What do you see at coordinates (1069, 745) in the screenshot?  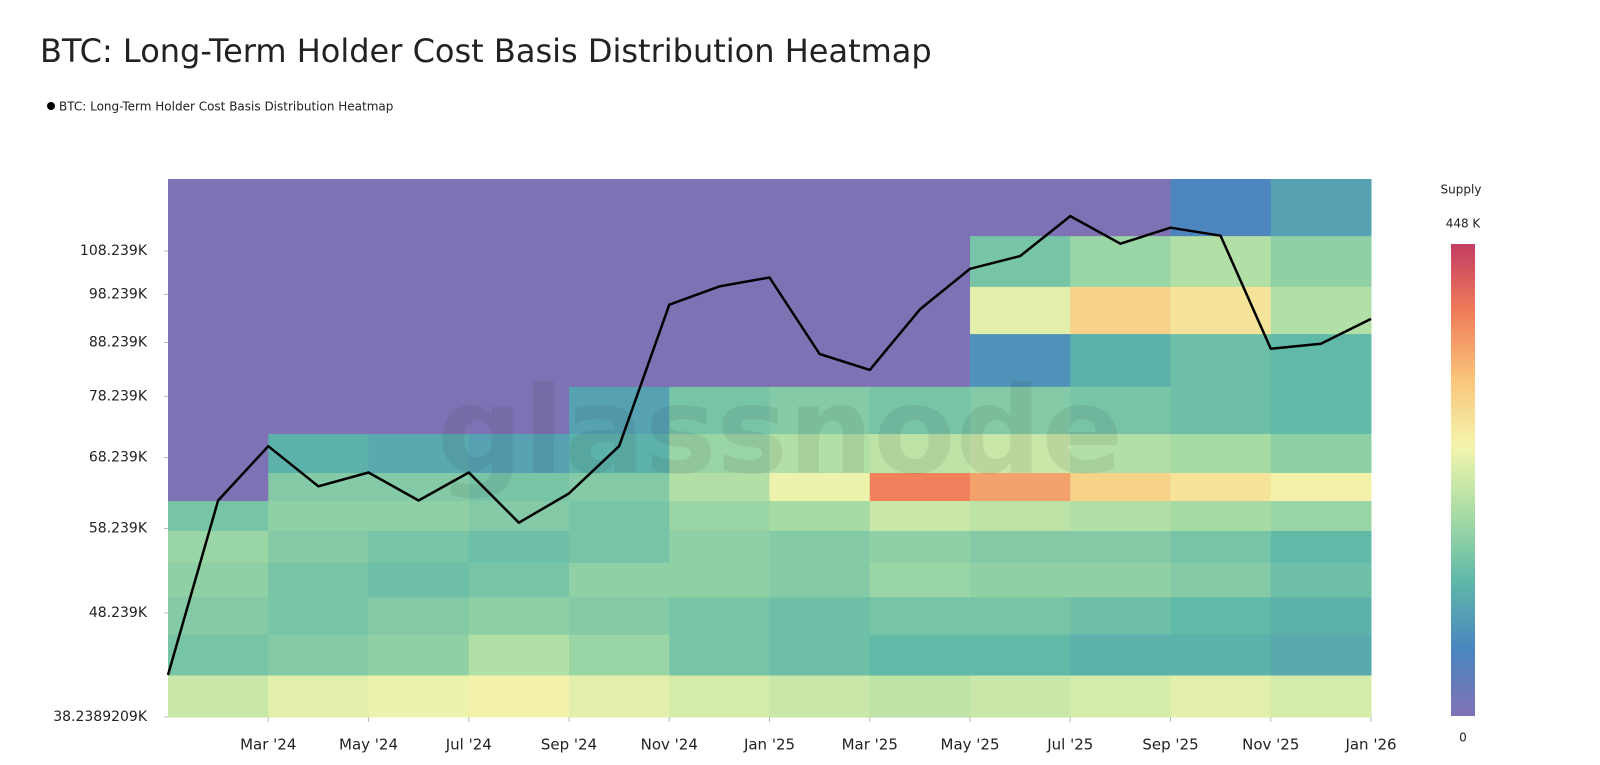 I see `x-tick-label: Jul '25` at bounding box center [1069, 745].